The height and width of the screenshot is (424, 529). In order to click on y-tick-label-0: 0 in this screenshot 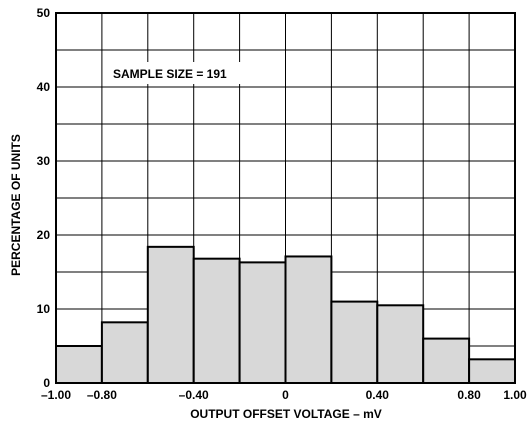, I will do `click(46, 383)`.